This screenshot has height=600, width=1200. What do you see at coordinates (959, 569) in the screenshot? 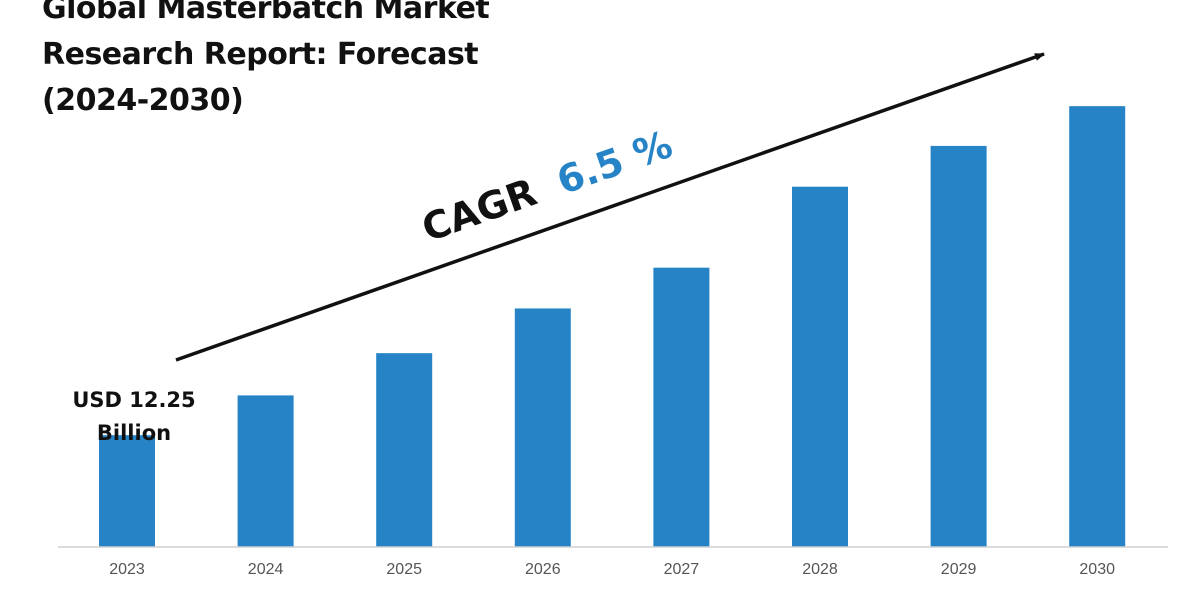
I see `x-tick-2029: 2029` at bounding box center [959, 569].